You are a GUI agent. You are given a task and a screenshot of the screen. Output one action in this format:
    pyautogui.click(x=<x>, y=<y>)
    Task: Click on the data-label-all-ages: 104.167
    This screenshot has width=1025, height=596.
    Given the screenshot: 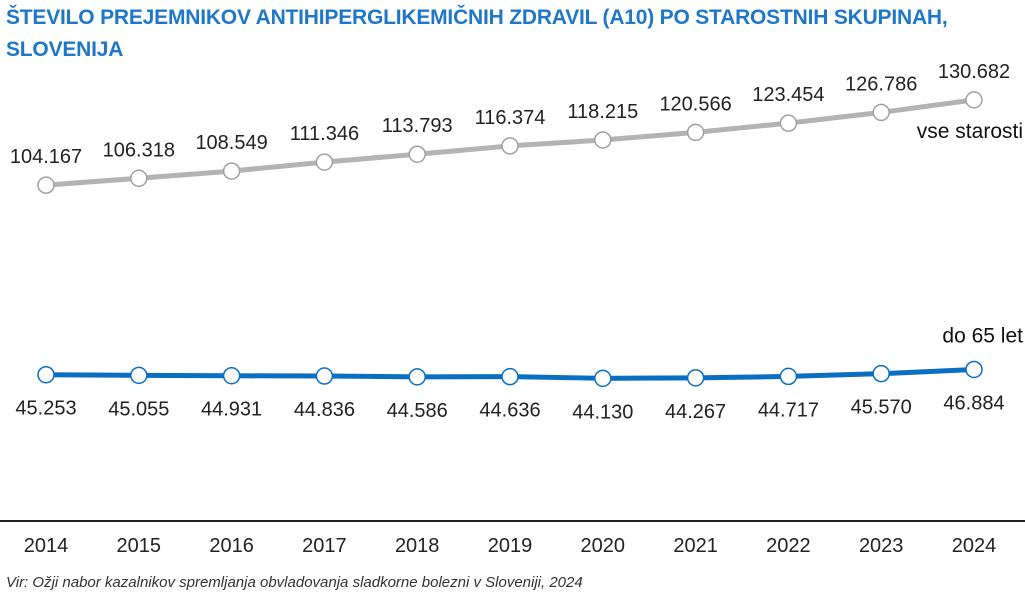 What is the action you would take?
    pyautogui.click(x=46, y=157)
    